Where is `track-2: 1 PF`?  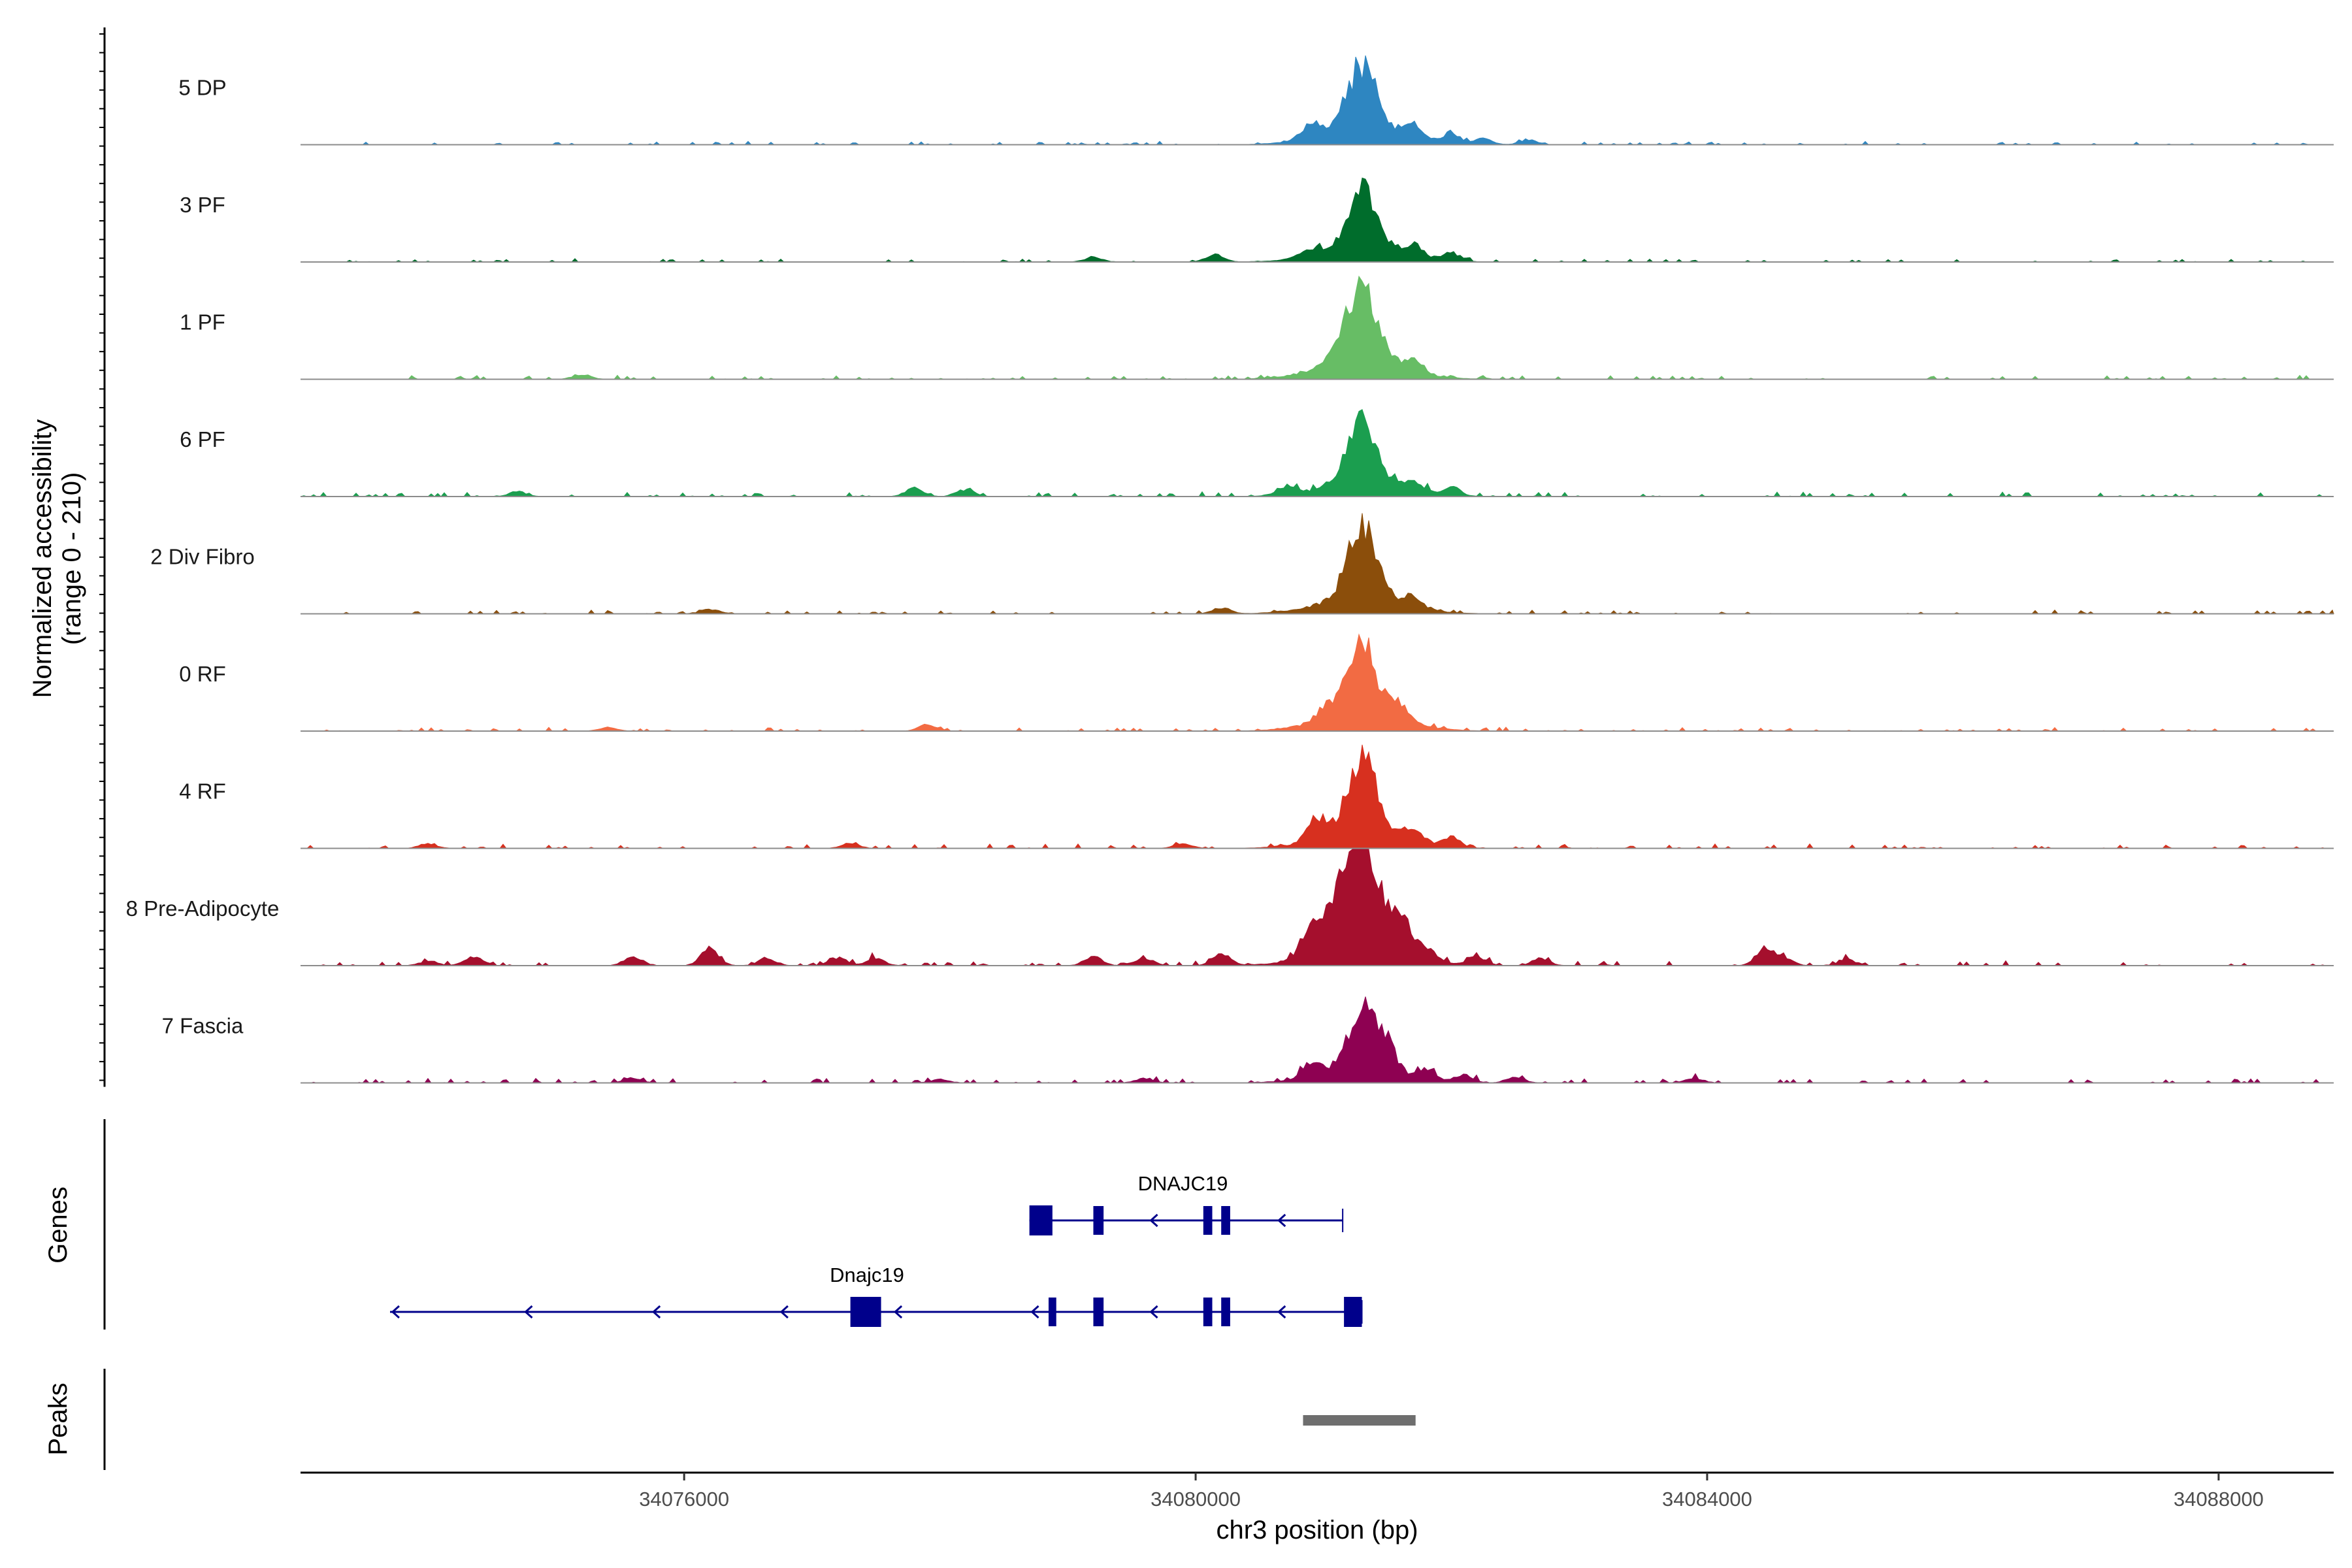
track-2: 1 PF is located at coordinates (1257, 327).